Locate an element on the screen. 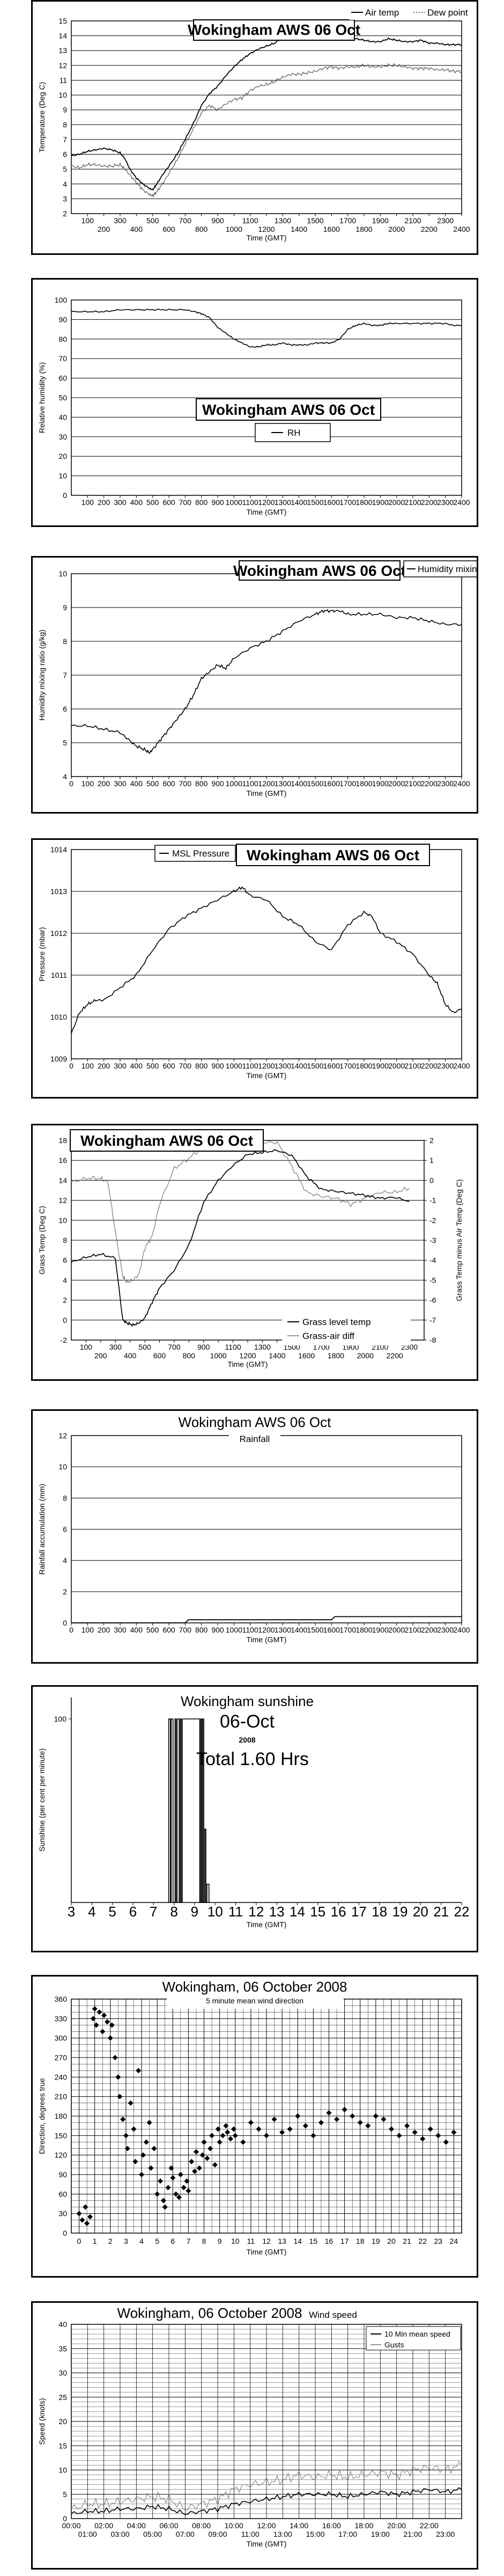 The height and width of the screenshot is (2576, 504). x-tick-label: 17 is located at coordinates (344, 2241).